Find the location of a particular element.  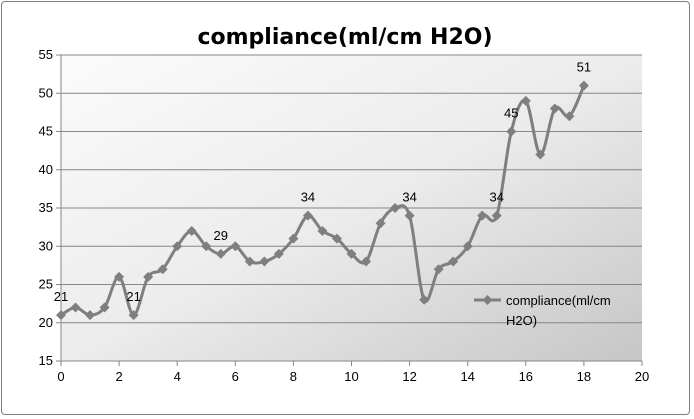

y-tick-label: 25 is located at coordinates (46, 284).